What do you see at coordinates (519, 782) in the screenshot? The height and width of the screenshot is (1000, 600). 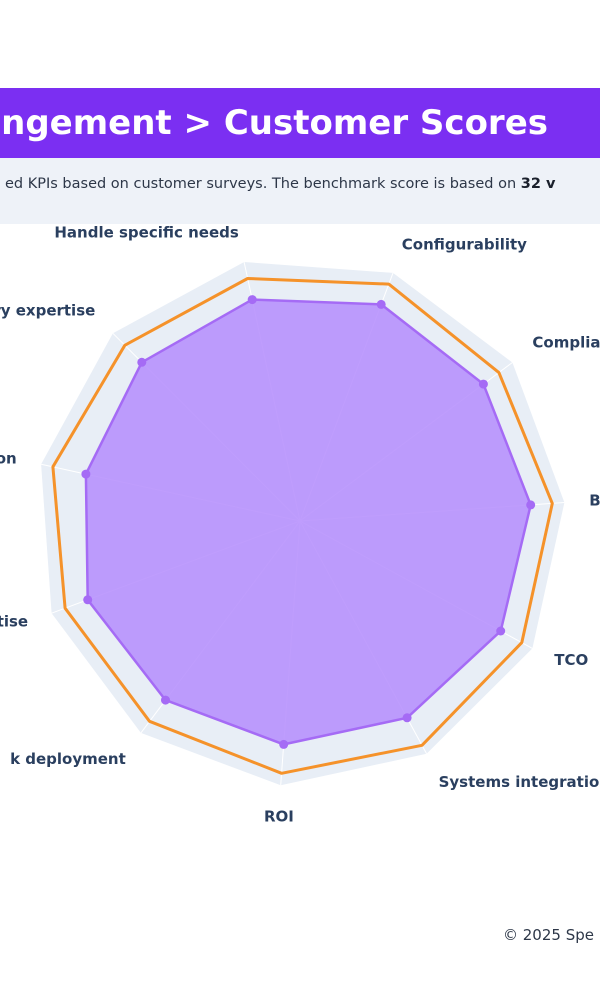 I see `axis-label: Systems integration` at bounding box center [519, 782].